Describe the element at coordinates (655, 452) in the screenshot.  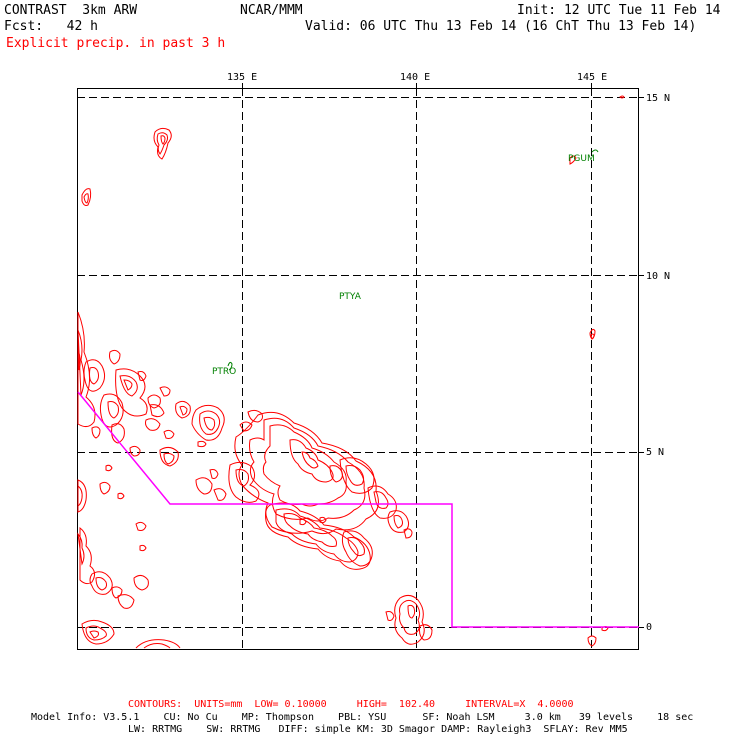
I see `lat-label-5n: 5 N` at that location.